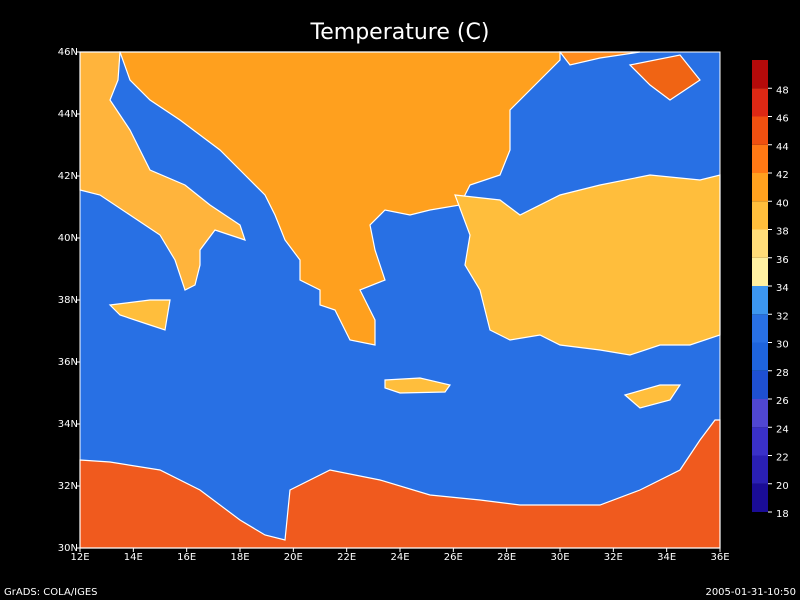  I want to click on colorbar-label: 30, so click(782, 345).